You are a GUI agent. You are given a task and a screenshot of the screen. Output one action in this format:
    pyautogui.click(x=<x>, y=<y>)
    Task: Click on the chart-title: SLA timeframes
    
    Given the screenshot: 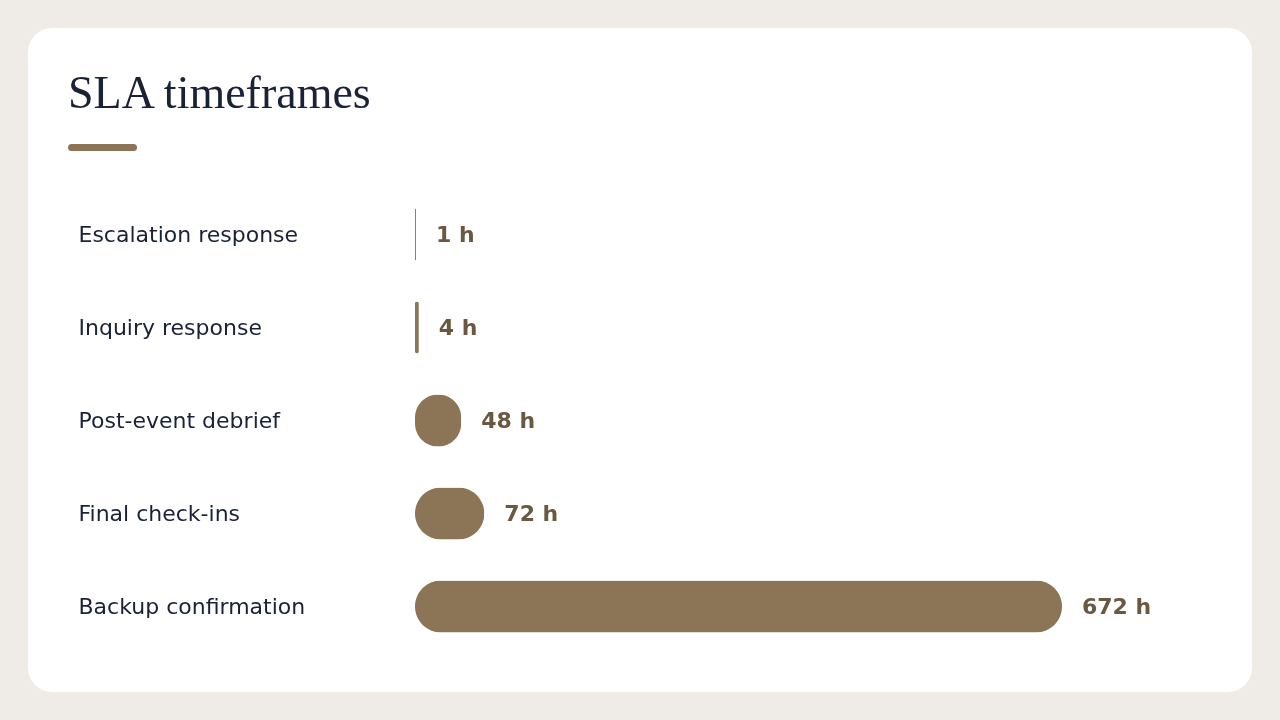 What is the action you would take?
    pyautogui.click(x=219, y=92)
    